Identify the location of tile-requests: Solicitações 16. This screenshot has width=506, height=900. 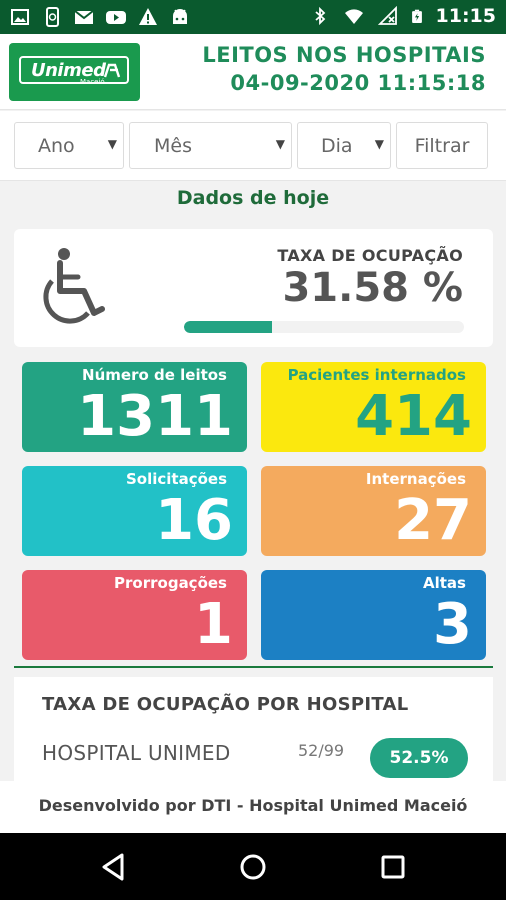
(134, 511).